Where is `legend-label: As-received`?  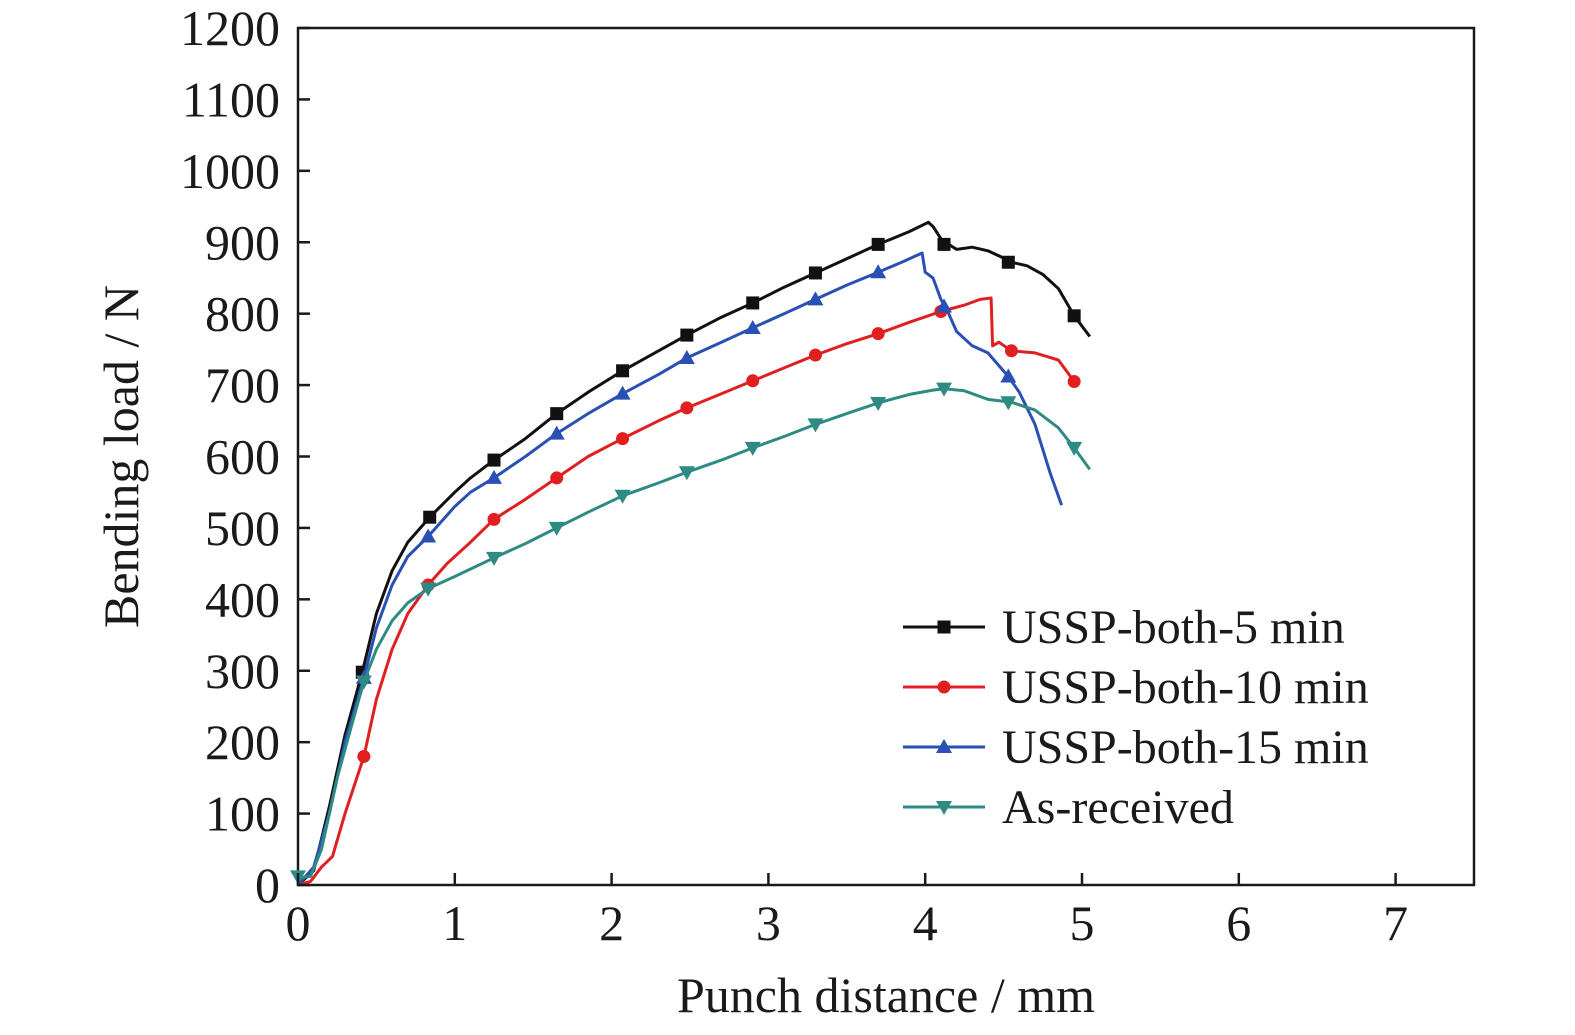 legend-label: As-received is located at coordinates (1118, 807).